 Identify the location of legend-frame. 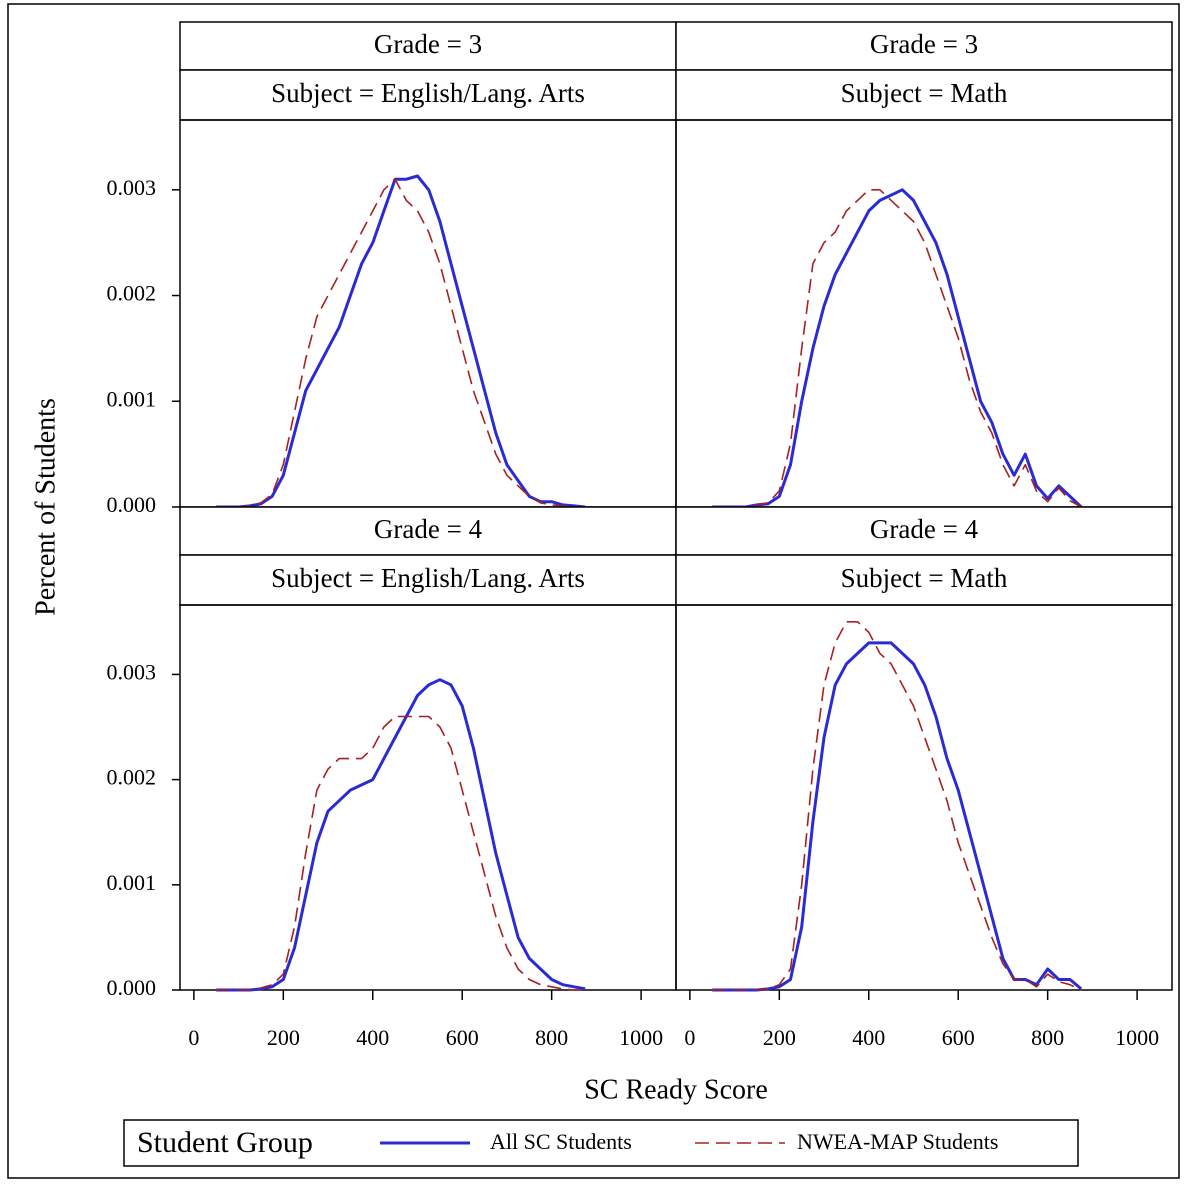
(601, 1143).